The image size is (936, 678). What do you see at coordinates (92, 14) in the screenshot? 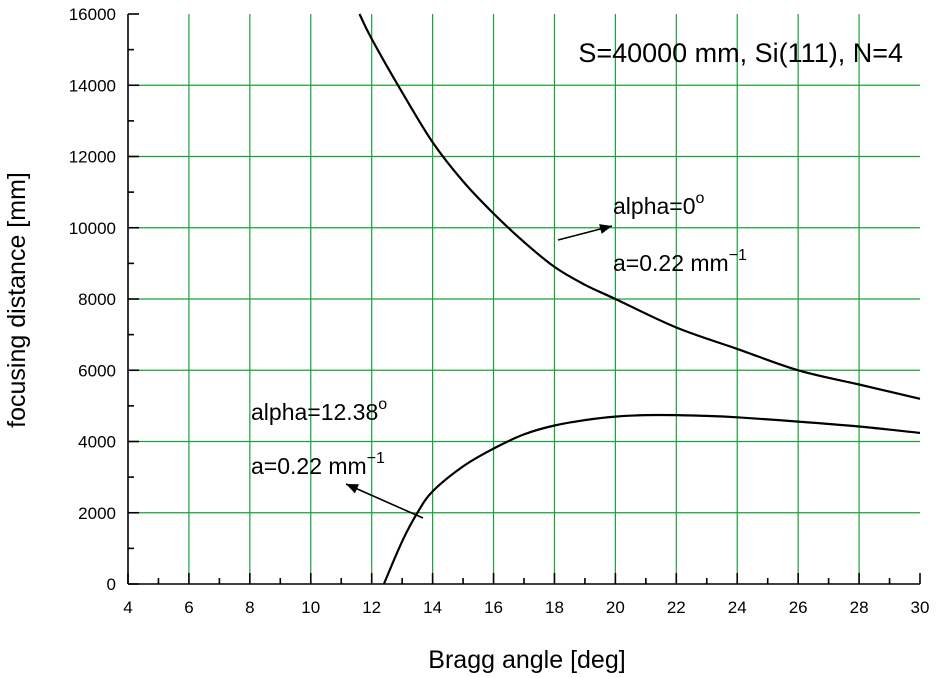
I see `y-tick-label: 16000` at bounding box center [92, 14].